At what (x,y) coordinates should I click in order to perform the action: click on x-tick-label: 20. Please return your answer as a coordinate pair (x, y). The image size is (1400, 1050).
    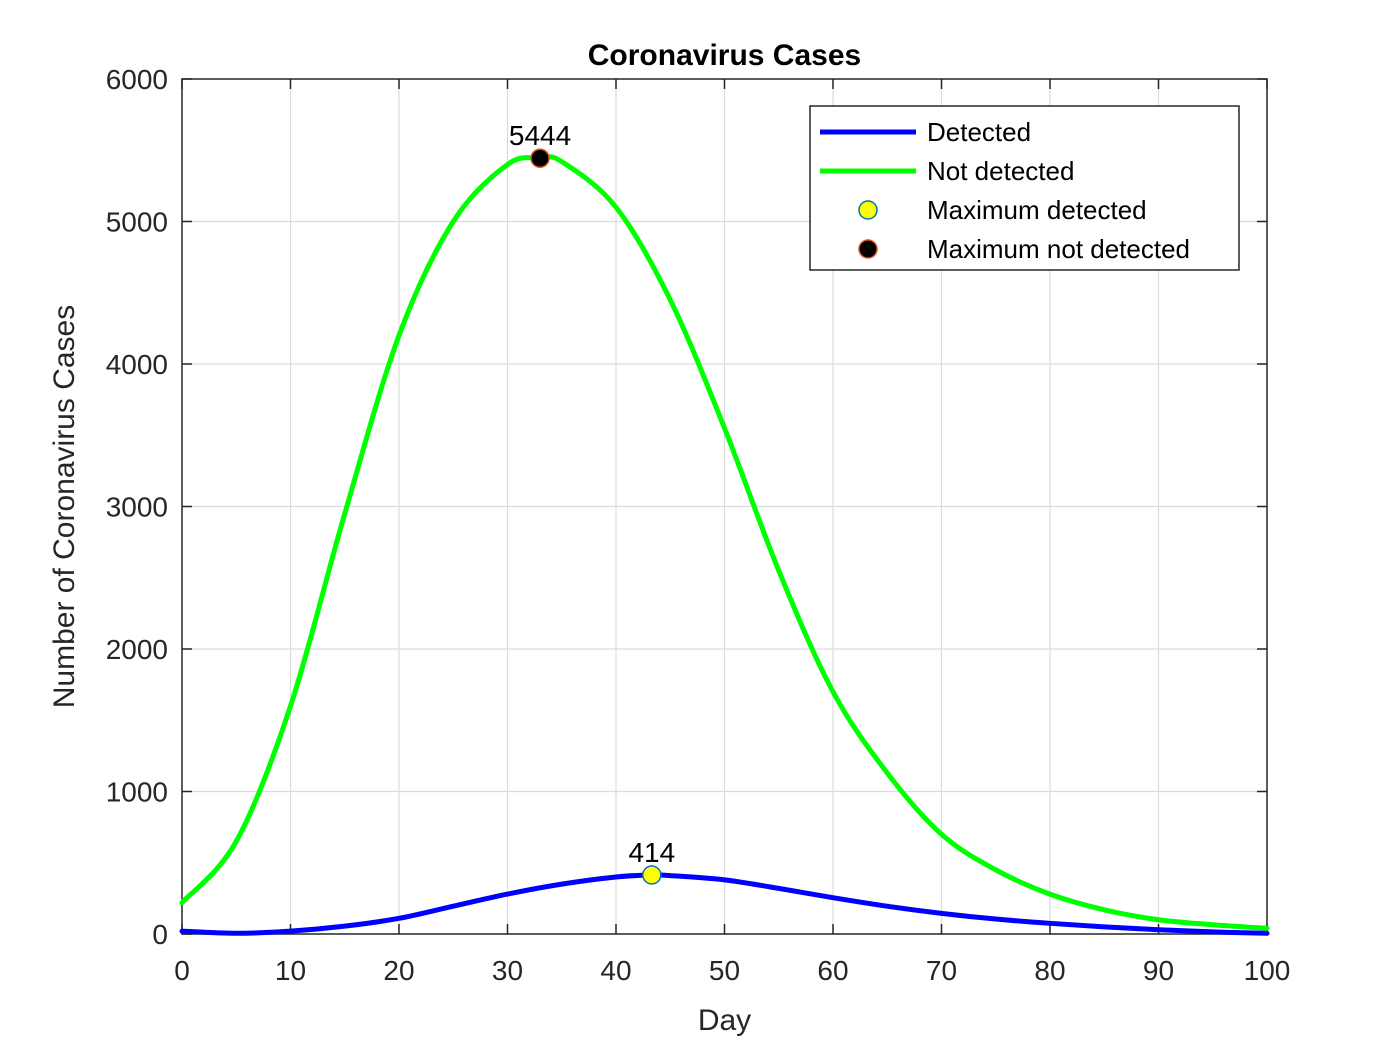
    Looking at the image, I should click on (398, 970).